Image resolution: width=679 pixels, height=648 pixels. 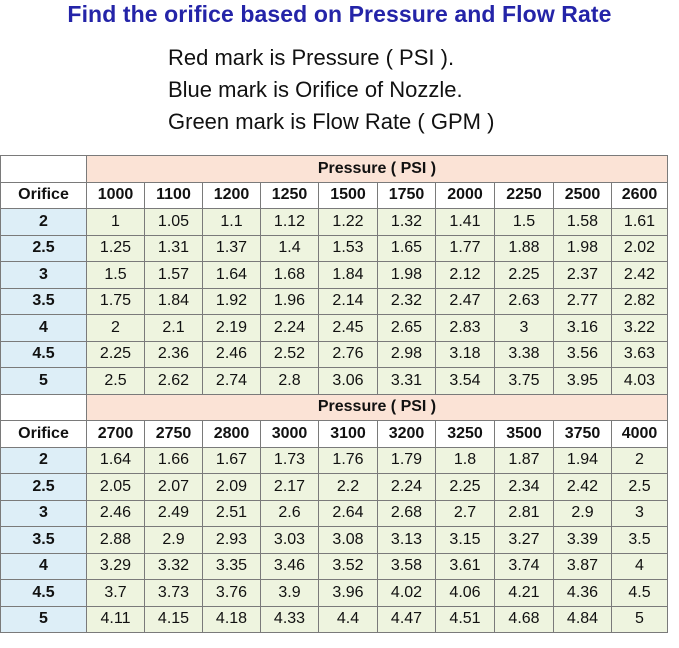 What do you see at coordinates (115, 301) in the screenshot?
I see `flow-rate-value: 1.75` at bounding box center [115, 301].